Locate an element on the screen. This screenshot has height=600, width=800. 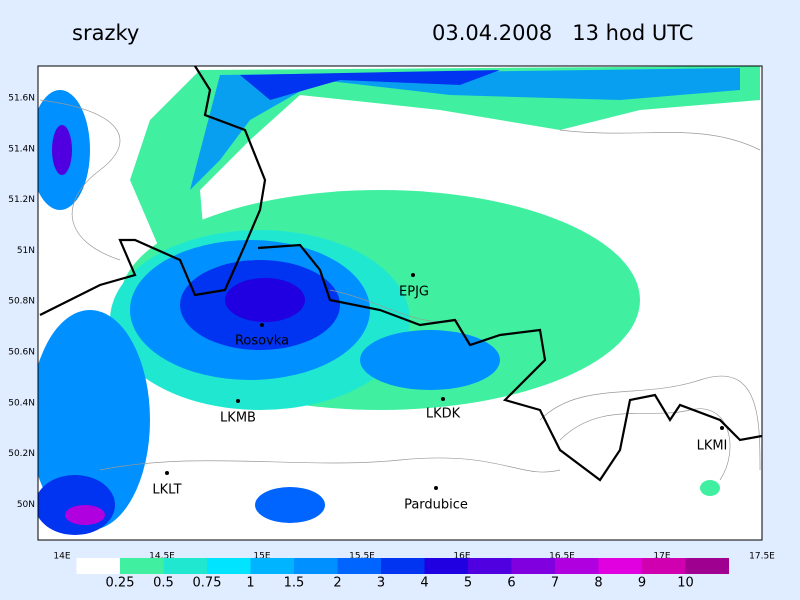
legend-label: 9 is located at coordinates (642, 583).